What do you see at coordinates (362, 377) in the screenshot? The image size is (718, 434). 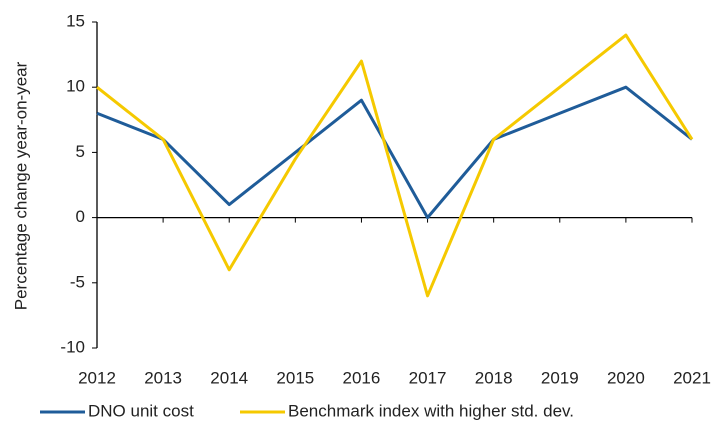 I see `x-tick-label: 2016` at bounding box center [362, 377].